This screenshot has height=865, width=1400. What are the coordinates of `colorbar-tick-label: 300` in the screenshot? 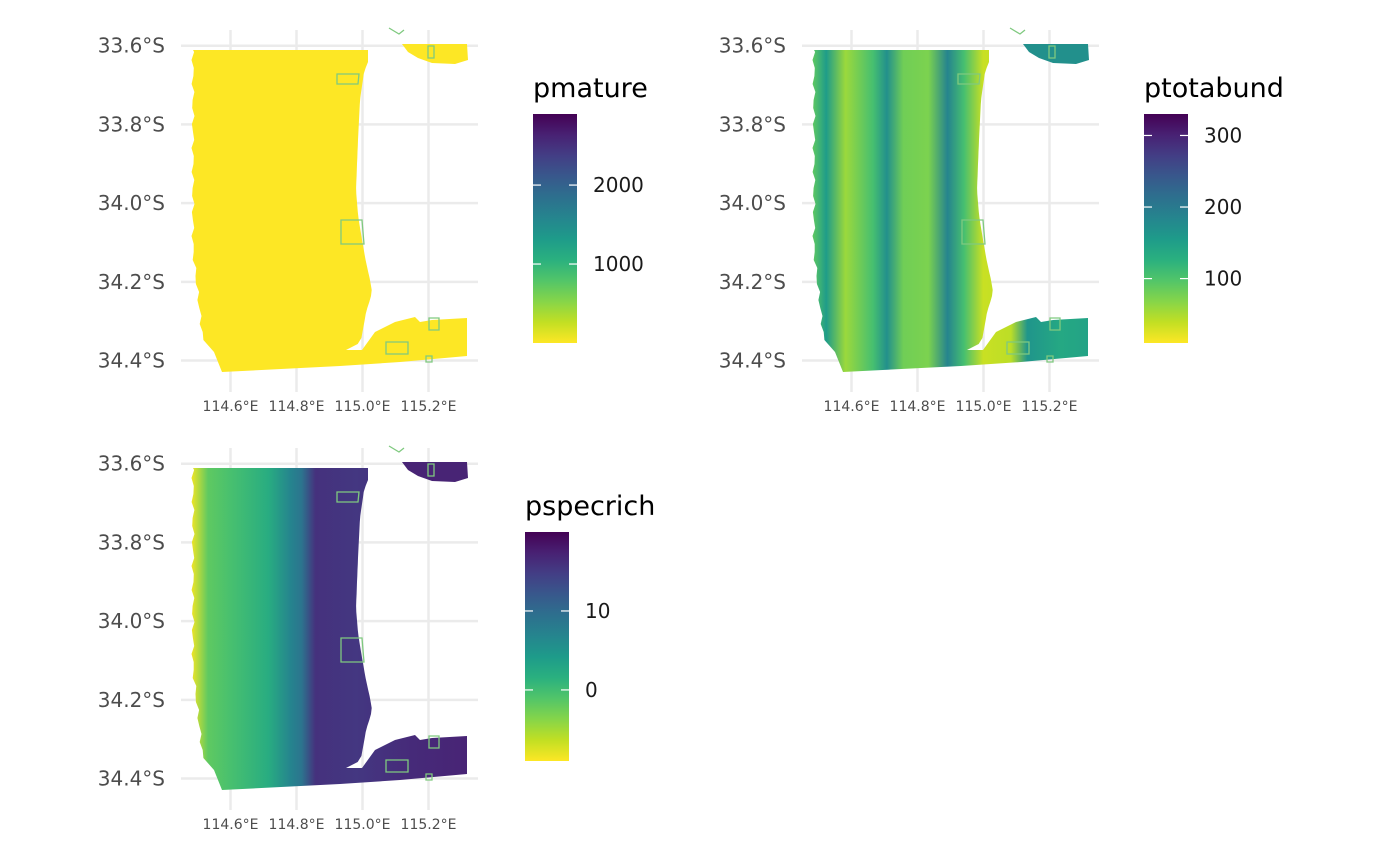 It's located at (1223, 135).